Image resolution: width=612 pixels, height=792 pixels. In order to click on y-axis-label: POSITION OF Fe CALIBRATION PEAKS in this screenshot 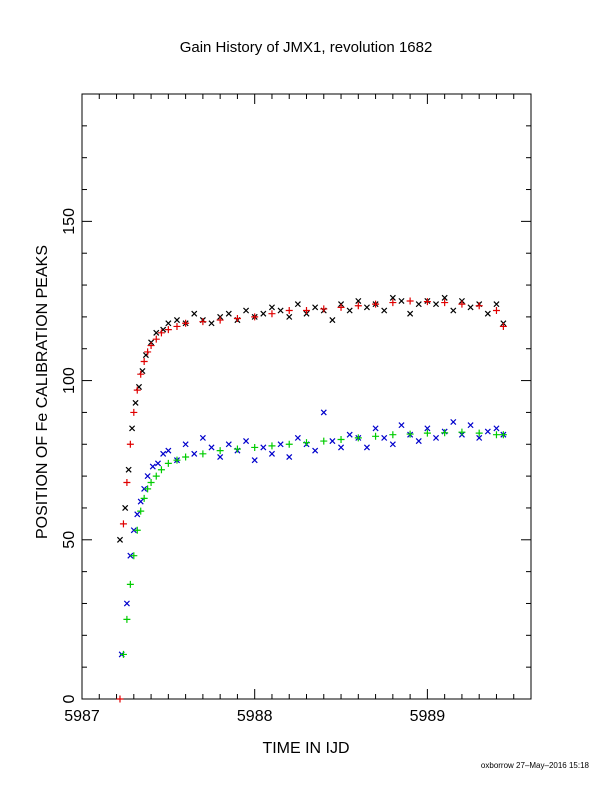, I will do `click(42, 392)`.